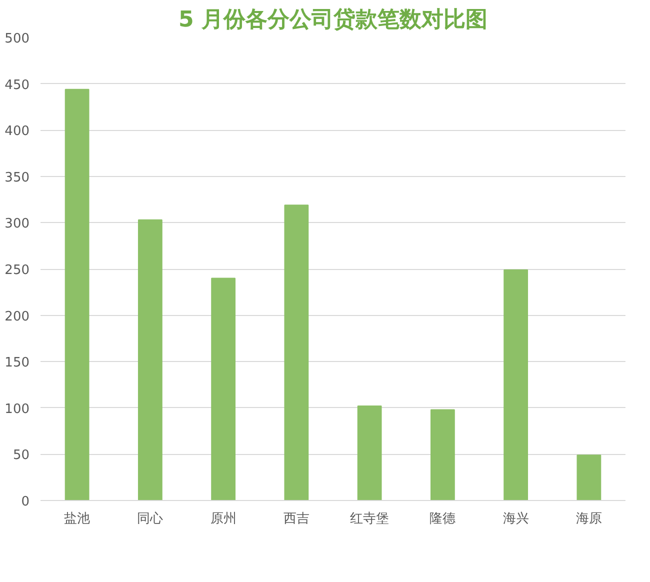 The height and width of the screenshot is (582, 650). What do you see at coordinates (443, 519) in the screenshot?
I see `x-tick-label: 隆德` at bounding box center [443, 519].